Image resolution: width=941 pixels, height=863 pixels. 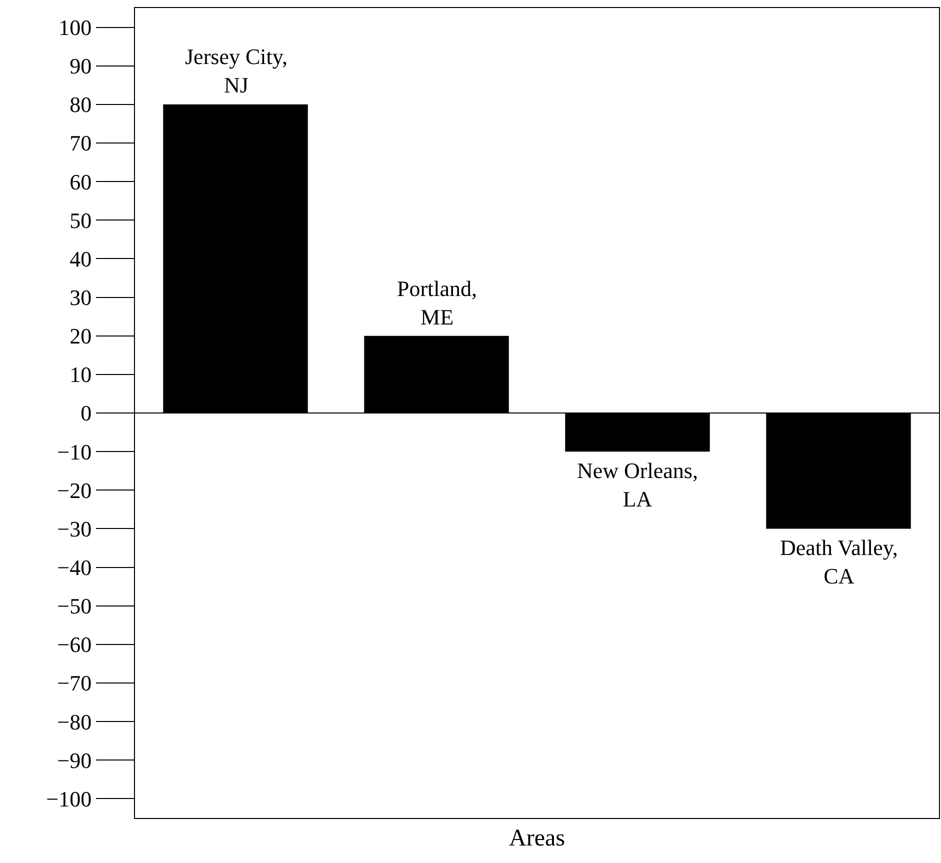 I want to click on y-tick-label: −40, so click(x=74, y=567).